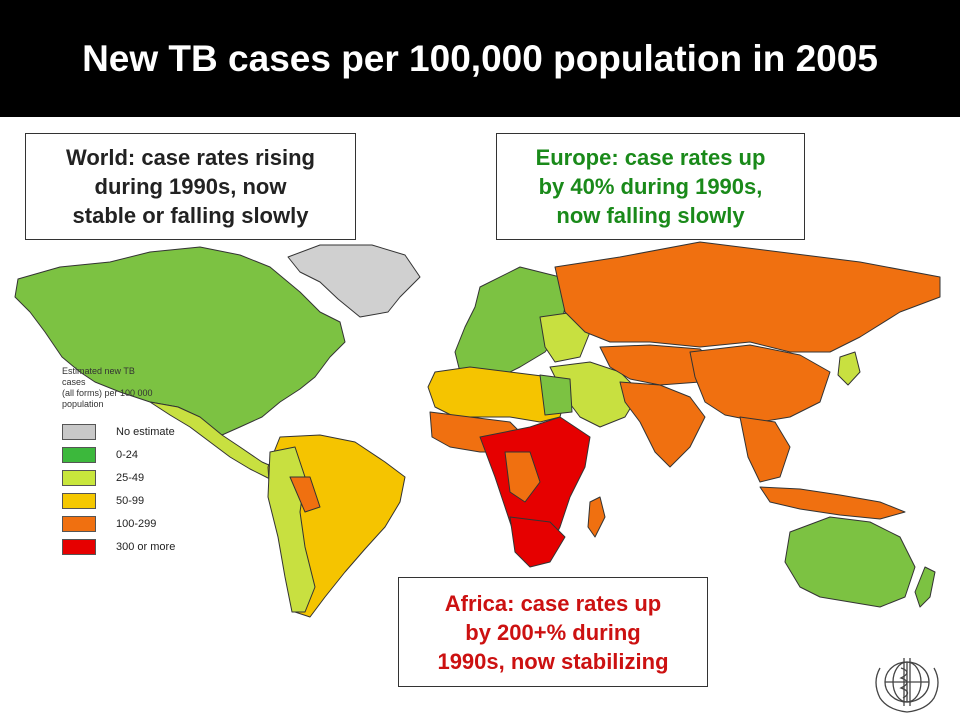 The image size is (960, 720). Describe the element at coordinates (180, 341) in the screenshot. I see `north-america` at that location.